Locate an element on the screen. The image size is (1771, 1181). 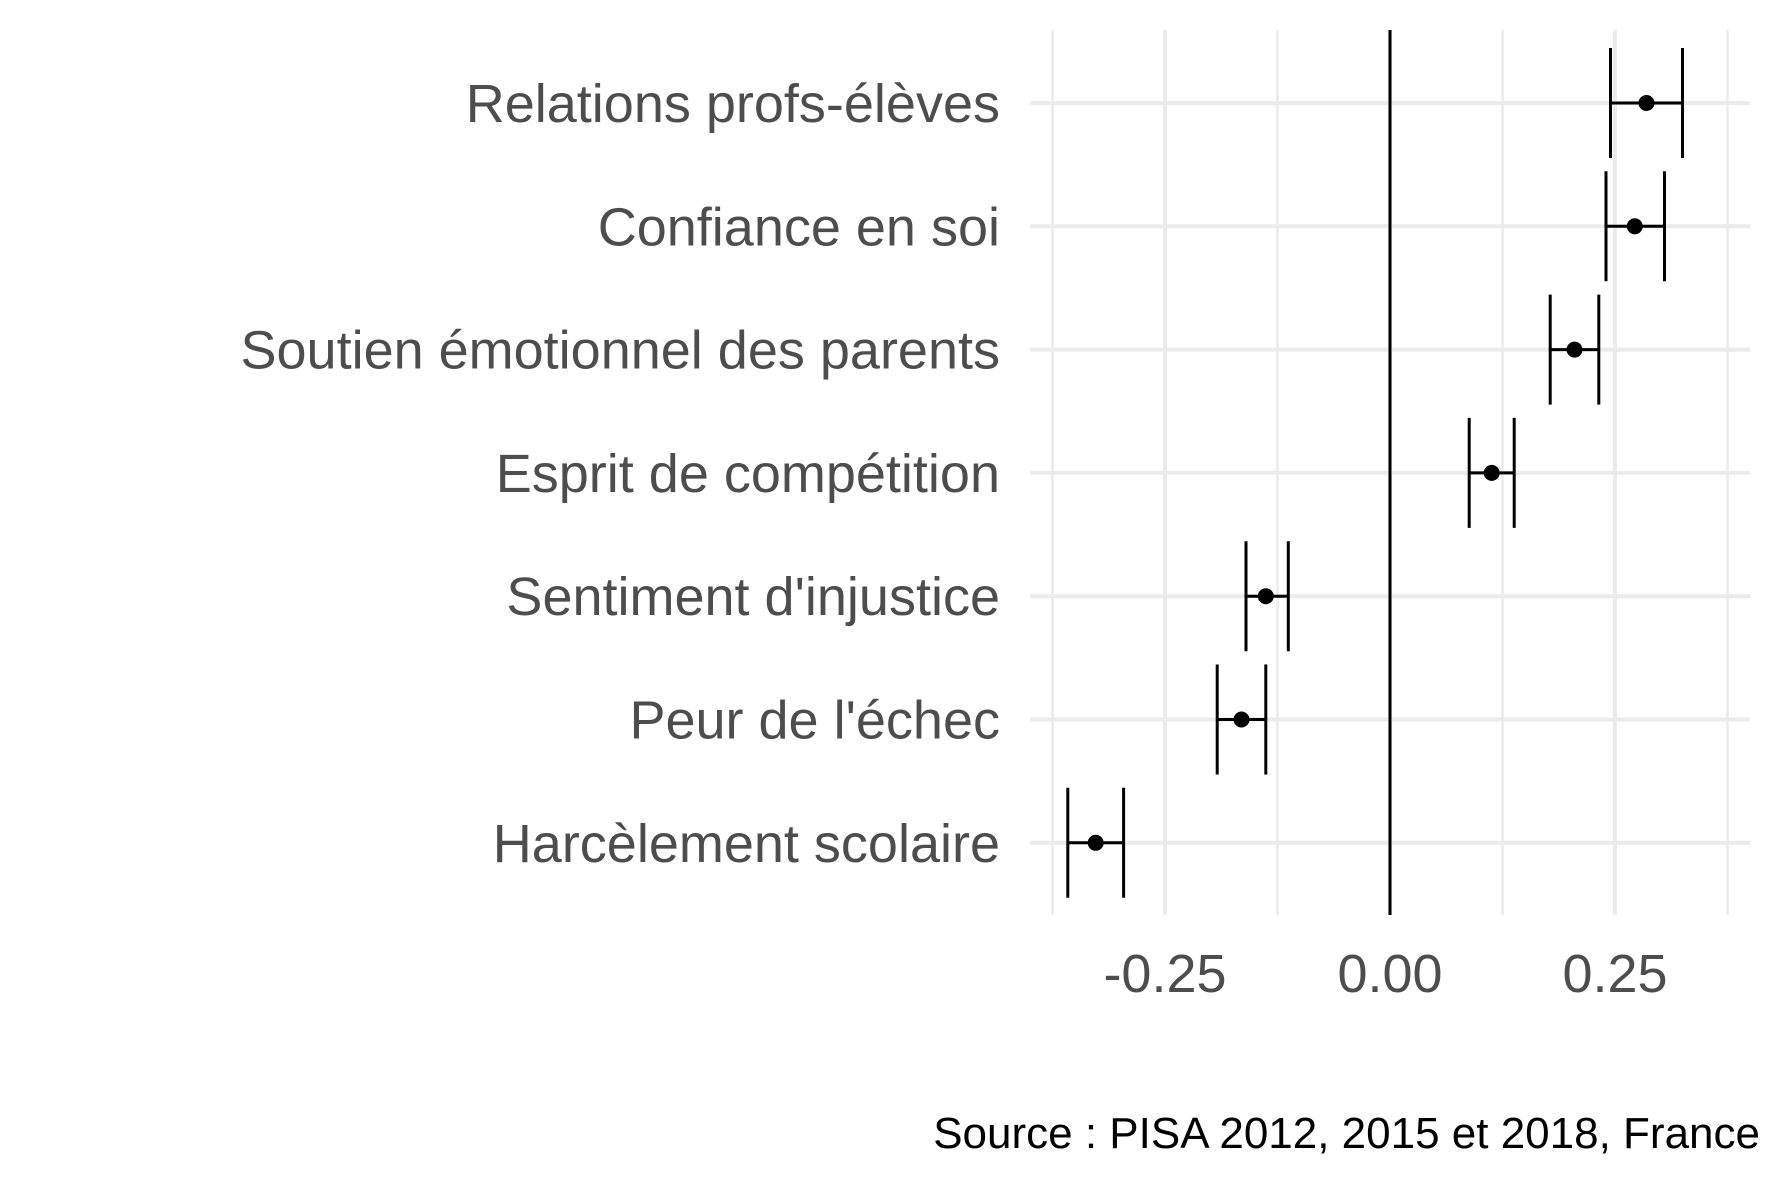
x-tick-label: -0.25 is located at coordinates (1164, 974).